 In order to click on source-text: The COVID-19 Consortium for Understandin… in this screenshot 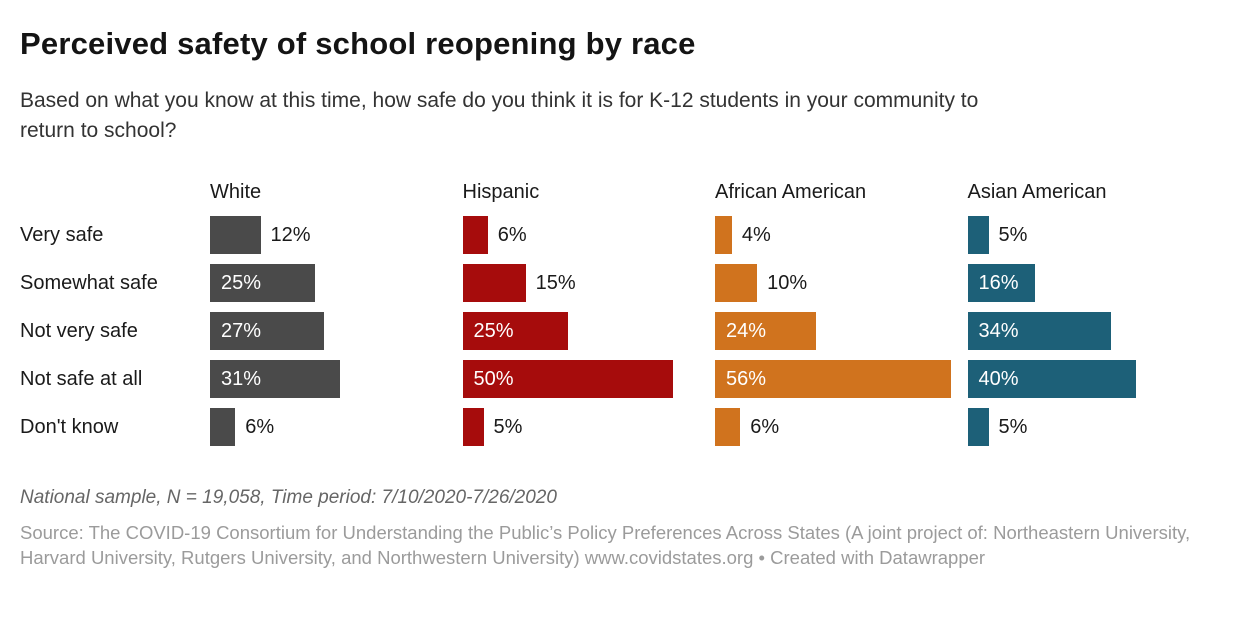, I will do `click(605, 545)`.